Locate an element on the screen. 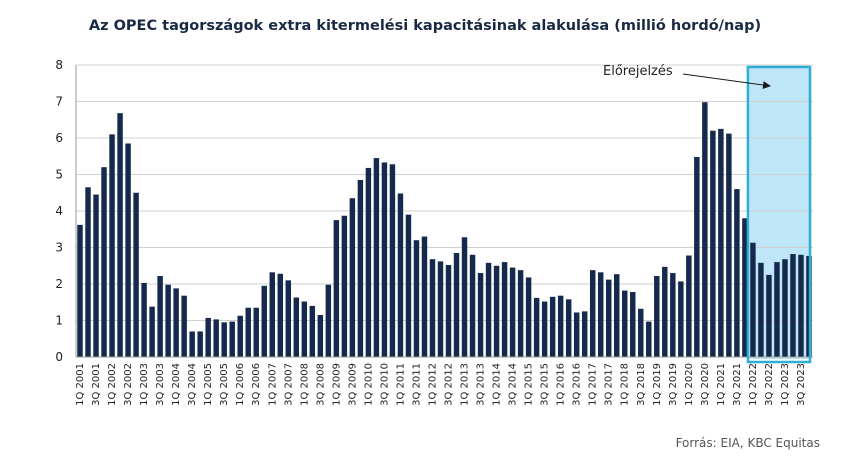 The image size is (850, 474). x-tick-label: 3Q 2021 is located at coordinates (737, 384).